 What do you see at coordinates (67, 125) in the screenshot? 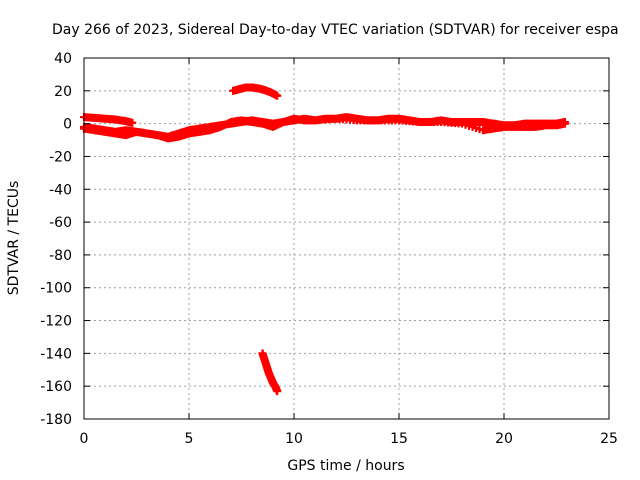
I see `y-tick-label: 0` at bounding box center [67, 125].